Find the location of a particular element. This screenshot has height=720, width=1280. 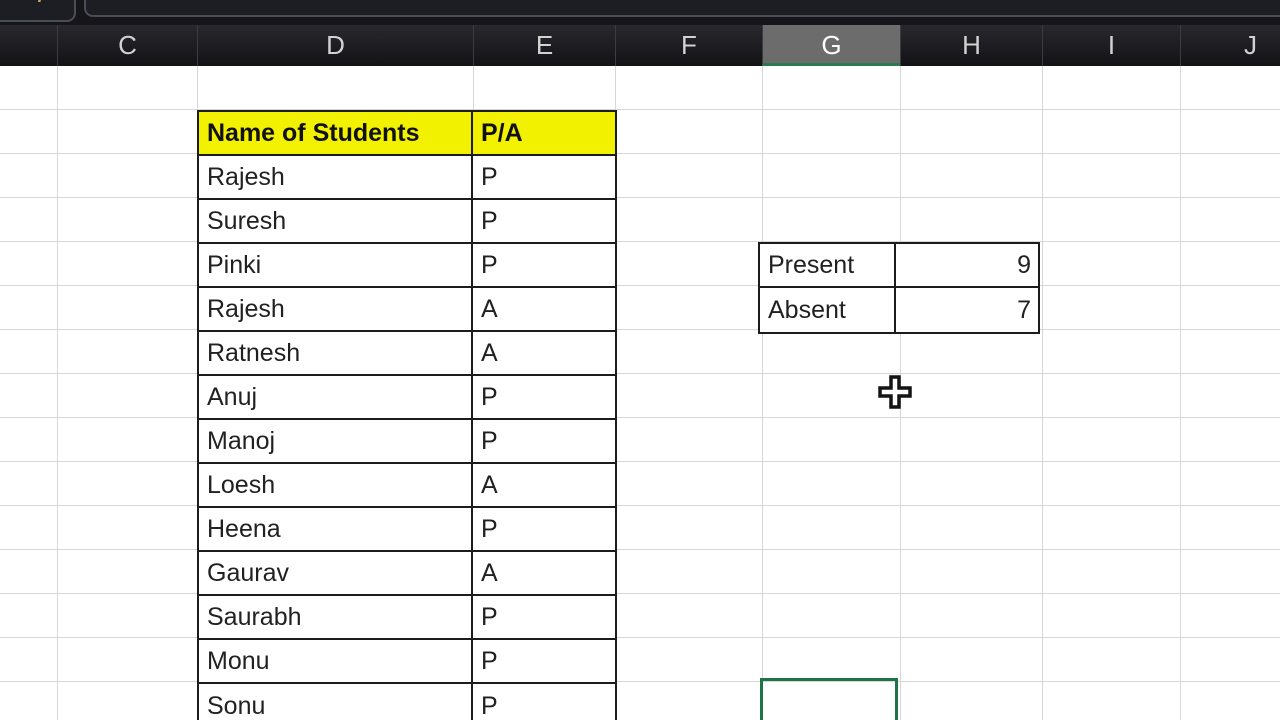

summary-label-cell: Present is located at coordinates (828, 265).